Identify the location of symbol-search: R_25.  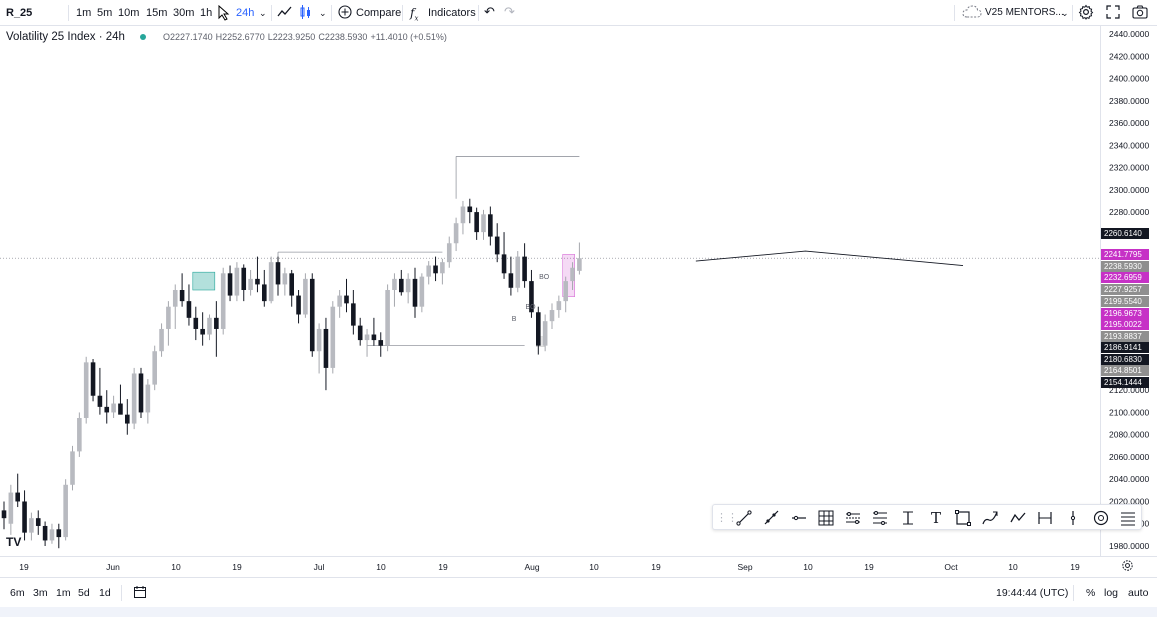
(19, 13).